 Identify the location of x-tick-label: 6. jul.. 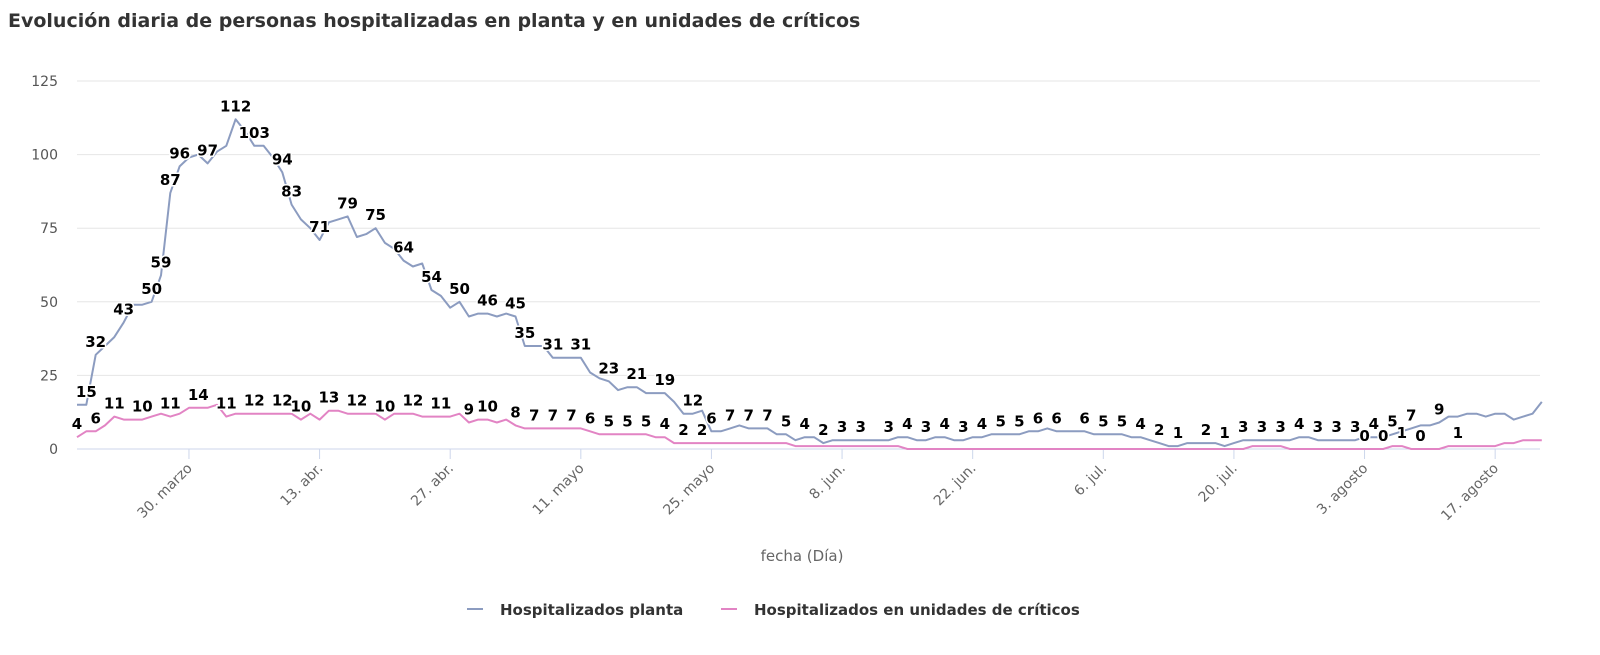
(1090, 480).